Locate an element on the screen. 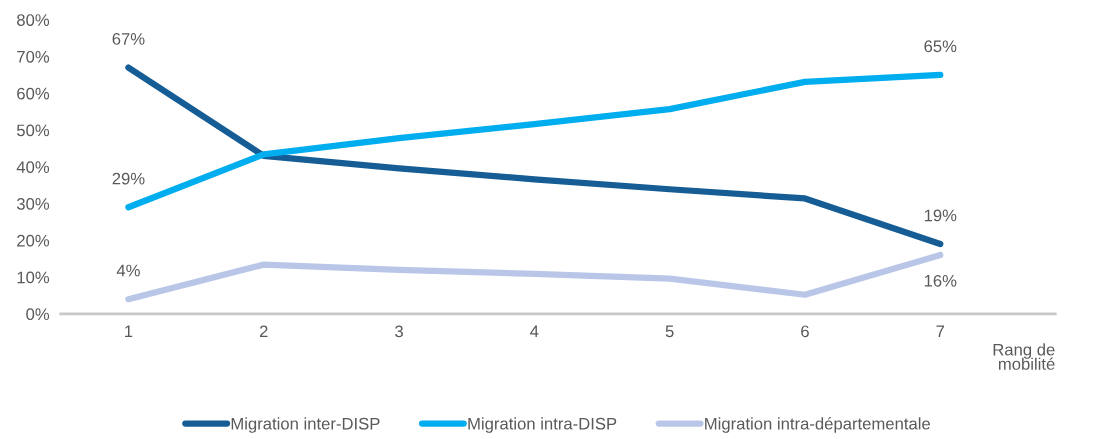 The image size is (1105, 439). x-axis-title: Rang de mobilité is located at coordinates (1024, 356).